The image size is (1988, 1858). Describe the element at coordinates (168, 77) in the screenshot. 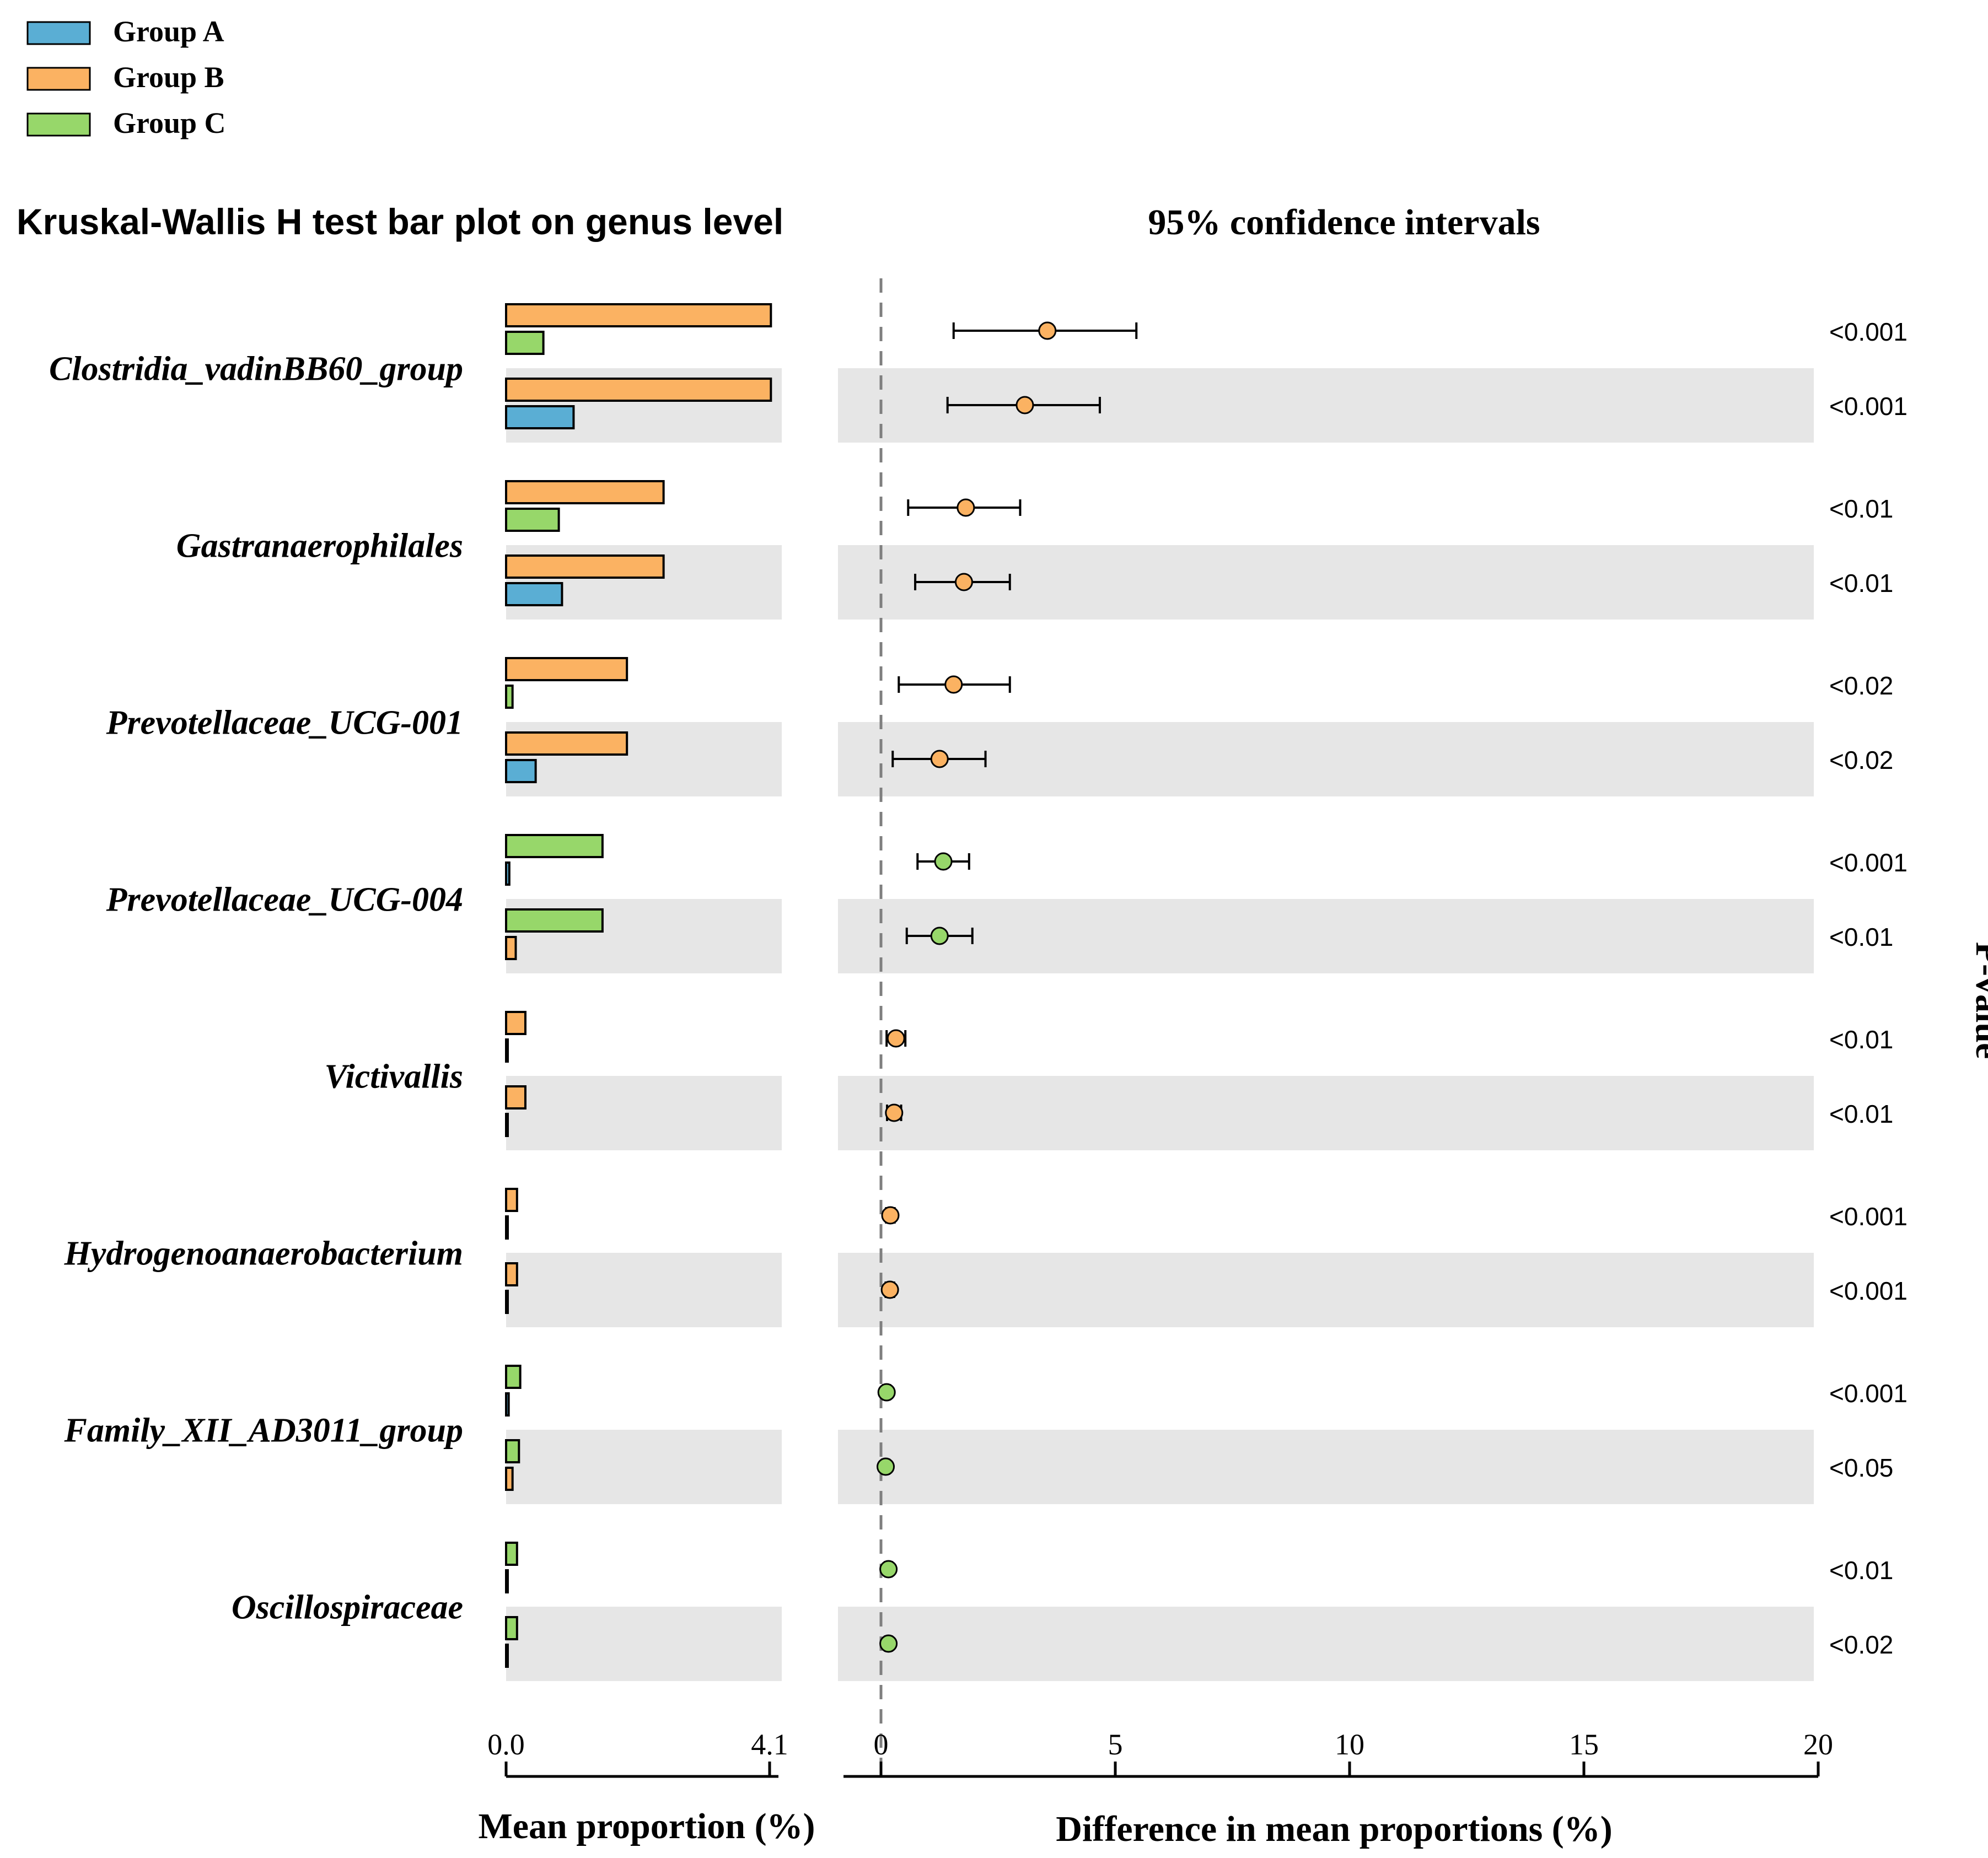

I see `legend-label: Group B` at that location.